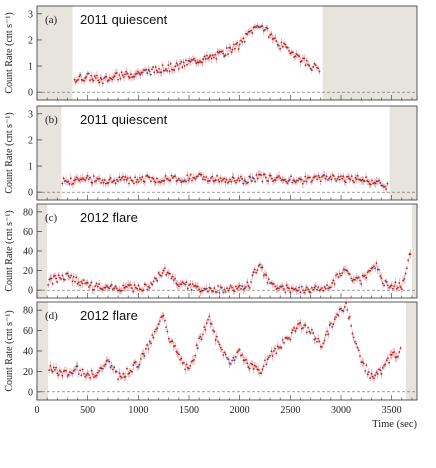 The image size is (436, 468). I want to click on y-tick-label-3: 3, so click(30, 14).